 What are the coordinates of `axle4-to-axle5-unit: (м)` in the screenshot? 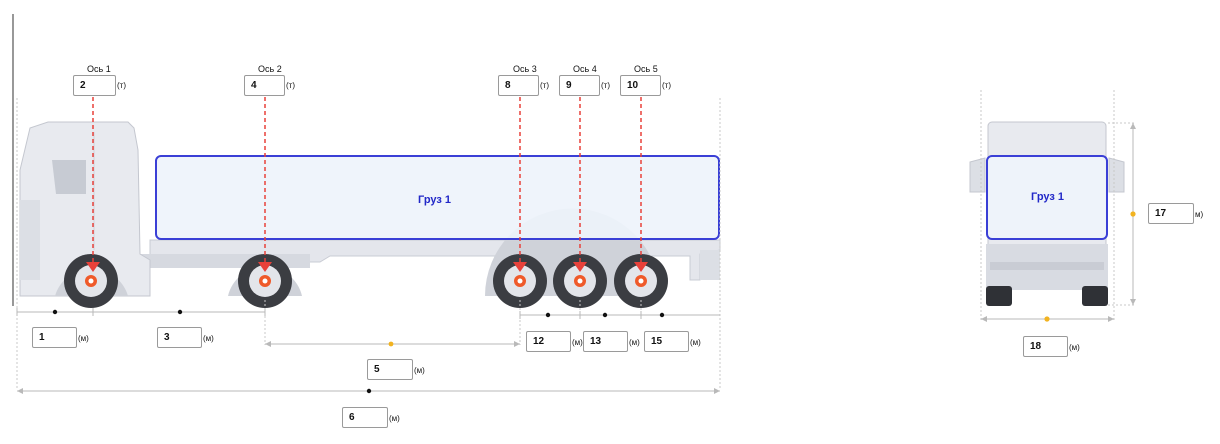 It's located at (634, 342).